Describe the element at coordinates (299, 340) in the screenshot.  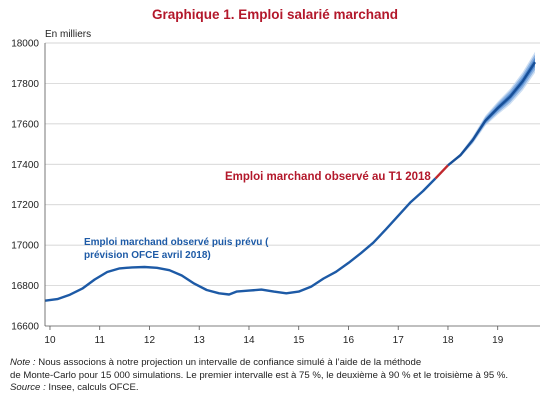
I see `x-tick-label-15: 15` at that location.